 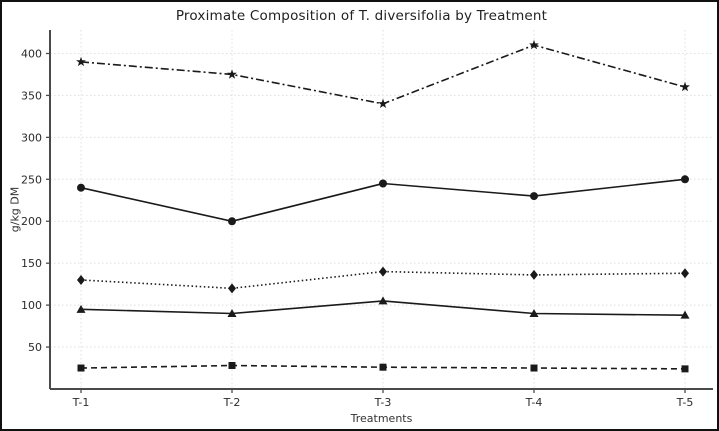 I want to click on y-tick-label: 200, so click(x=31, y=221).